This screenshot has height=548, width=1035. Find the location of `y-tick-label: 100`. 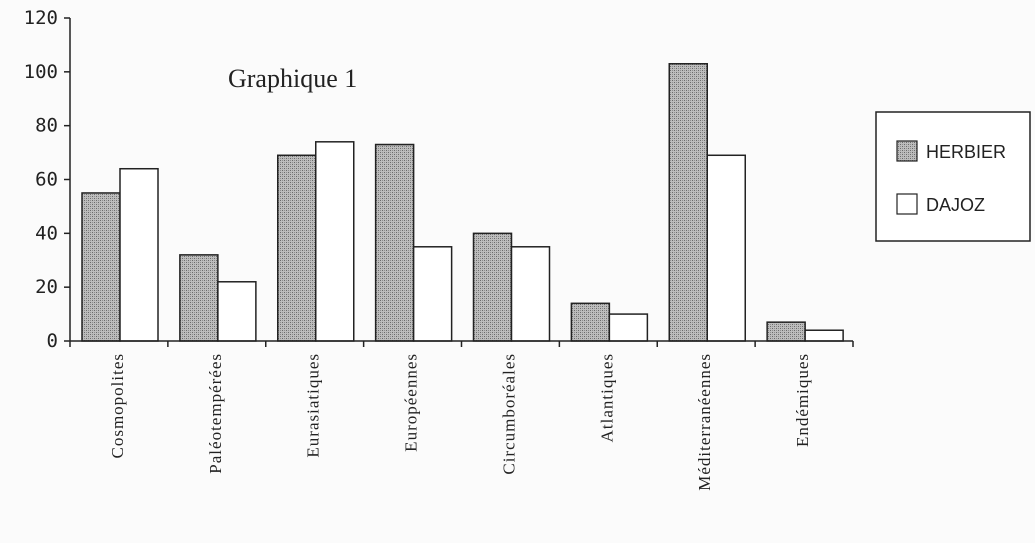

y-tick-label: 100 is located at coordinates (41, 72).